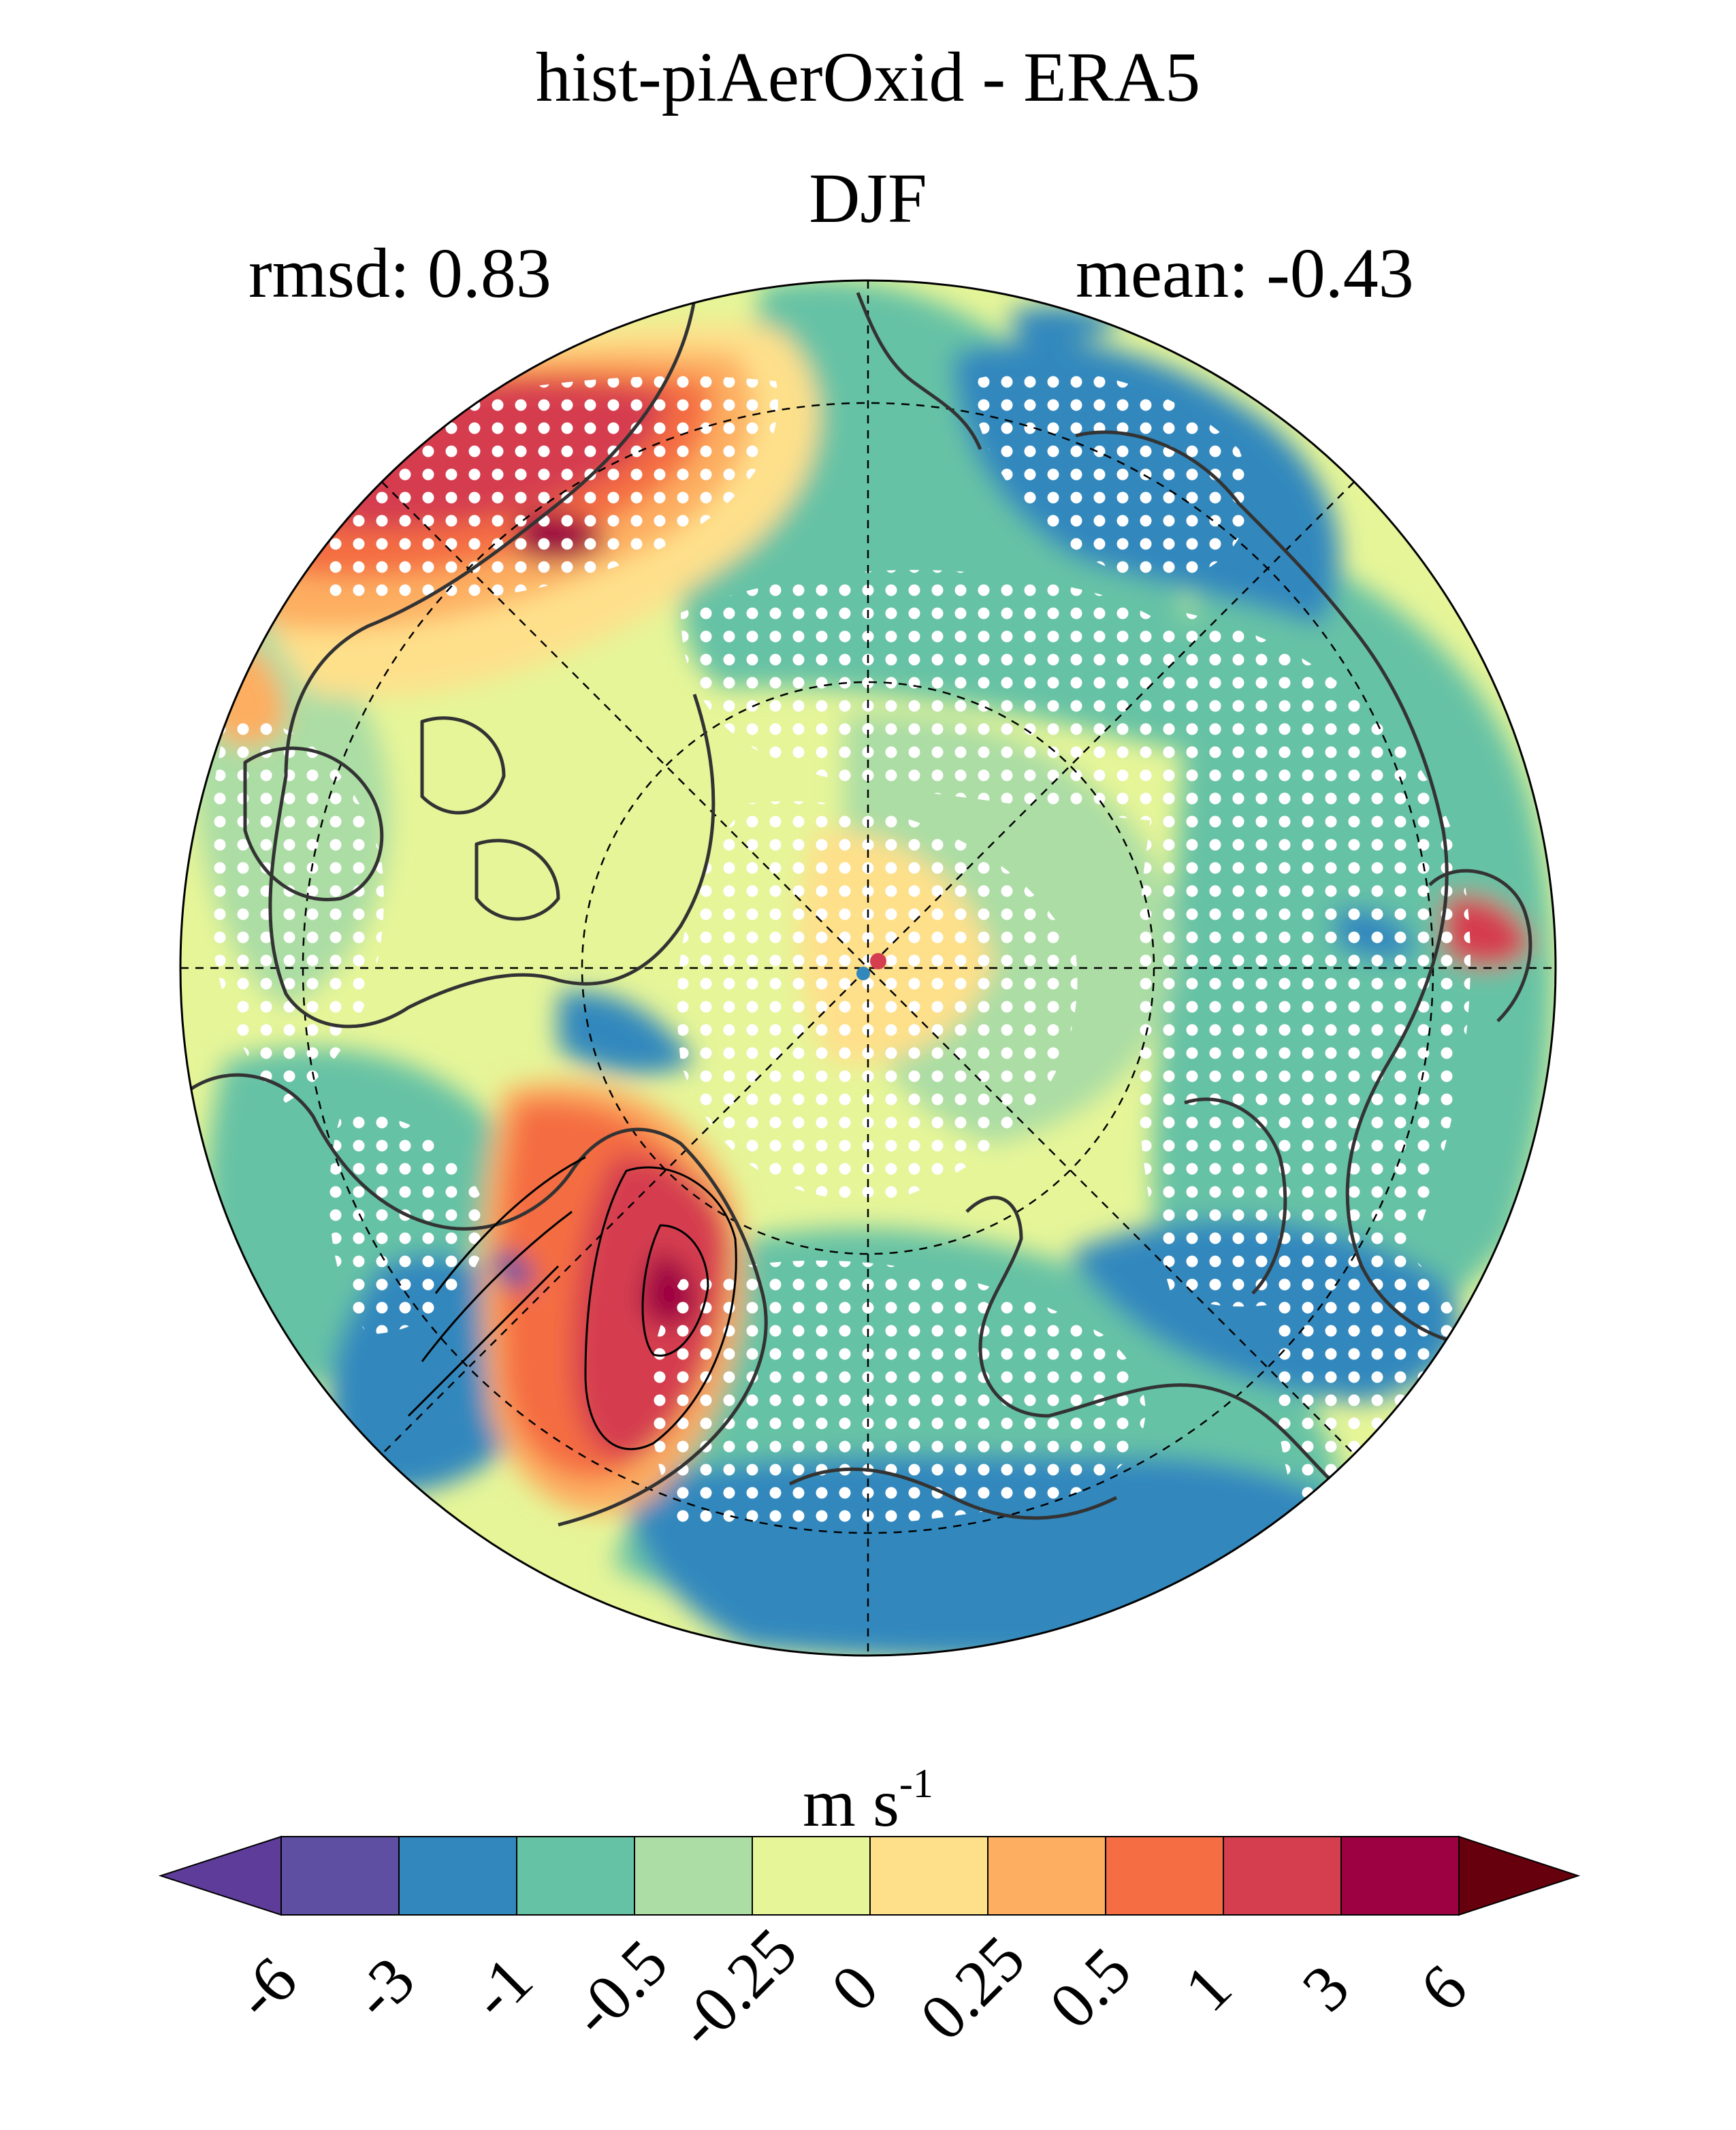 The image size is (1736, 2130). I want to click on pole-marker-high, so click(878, 961).